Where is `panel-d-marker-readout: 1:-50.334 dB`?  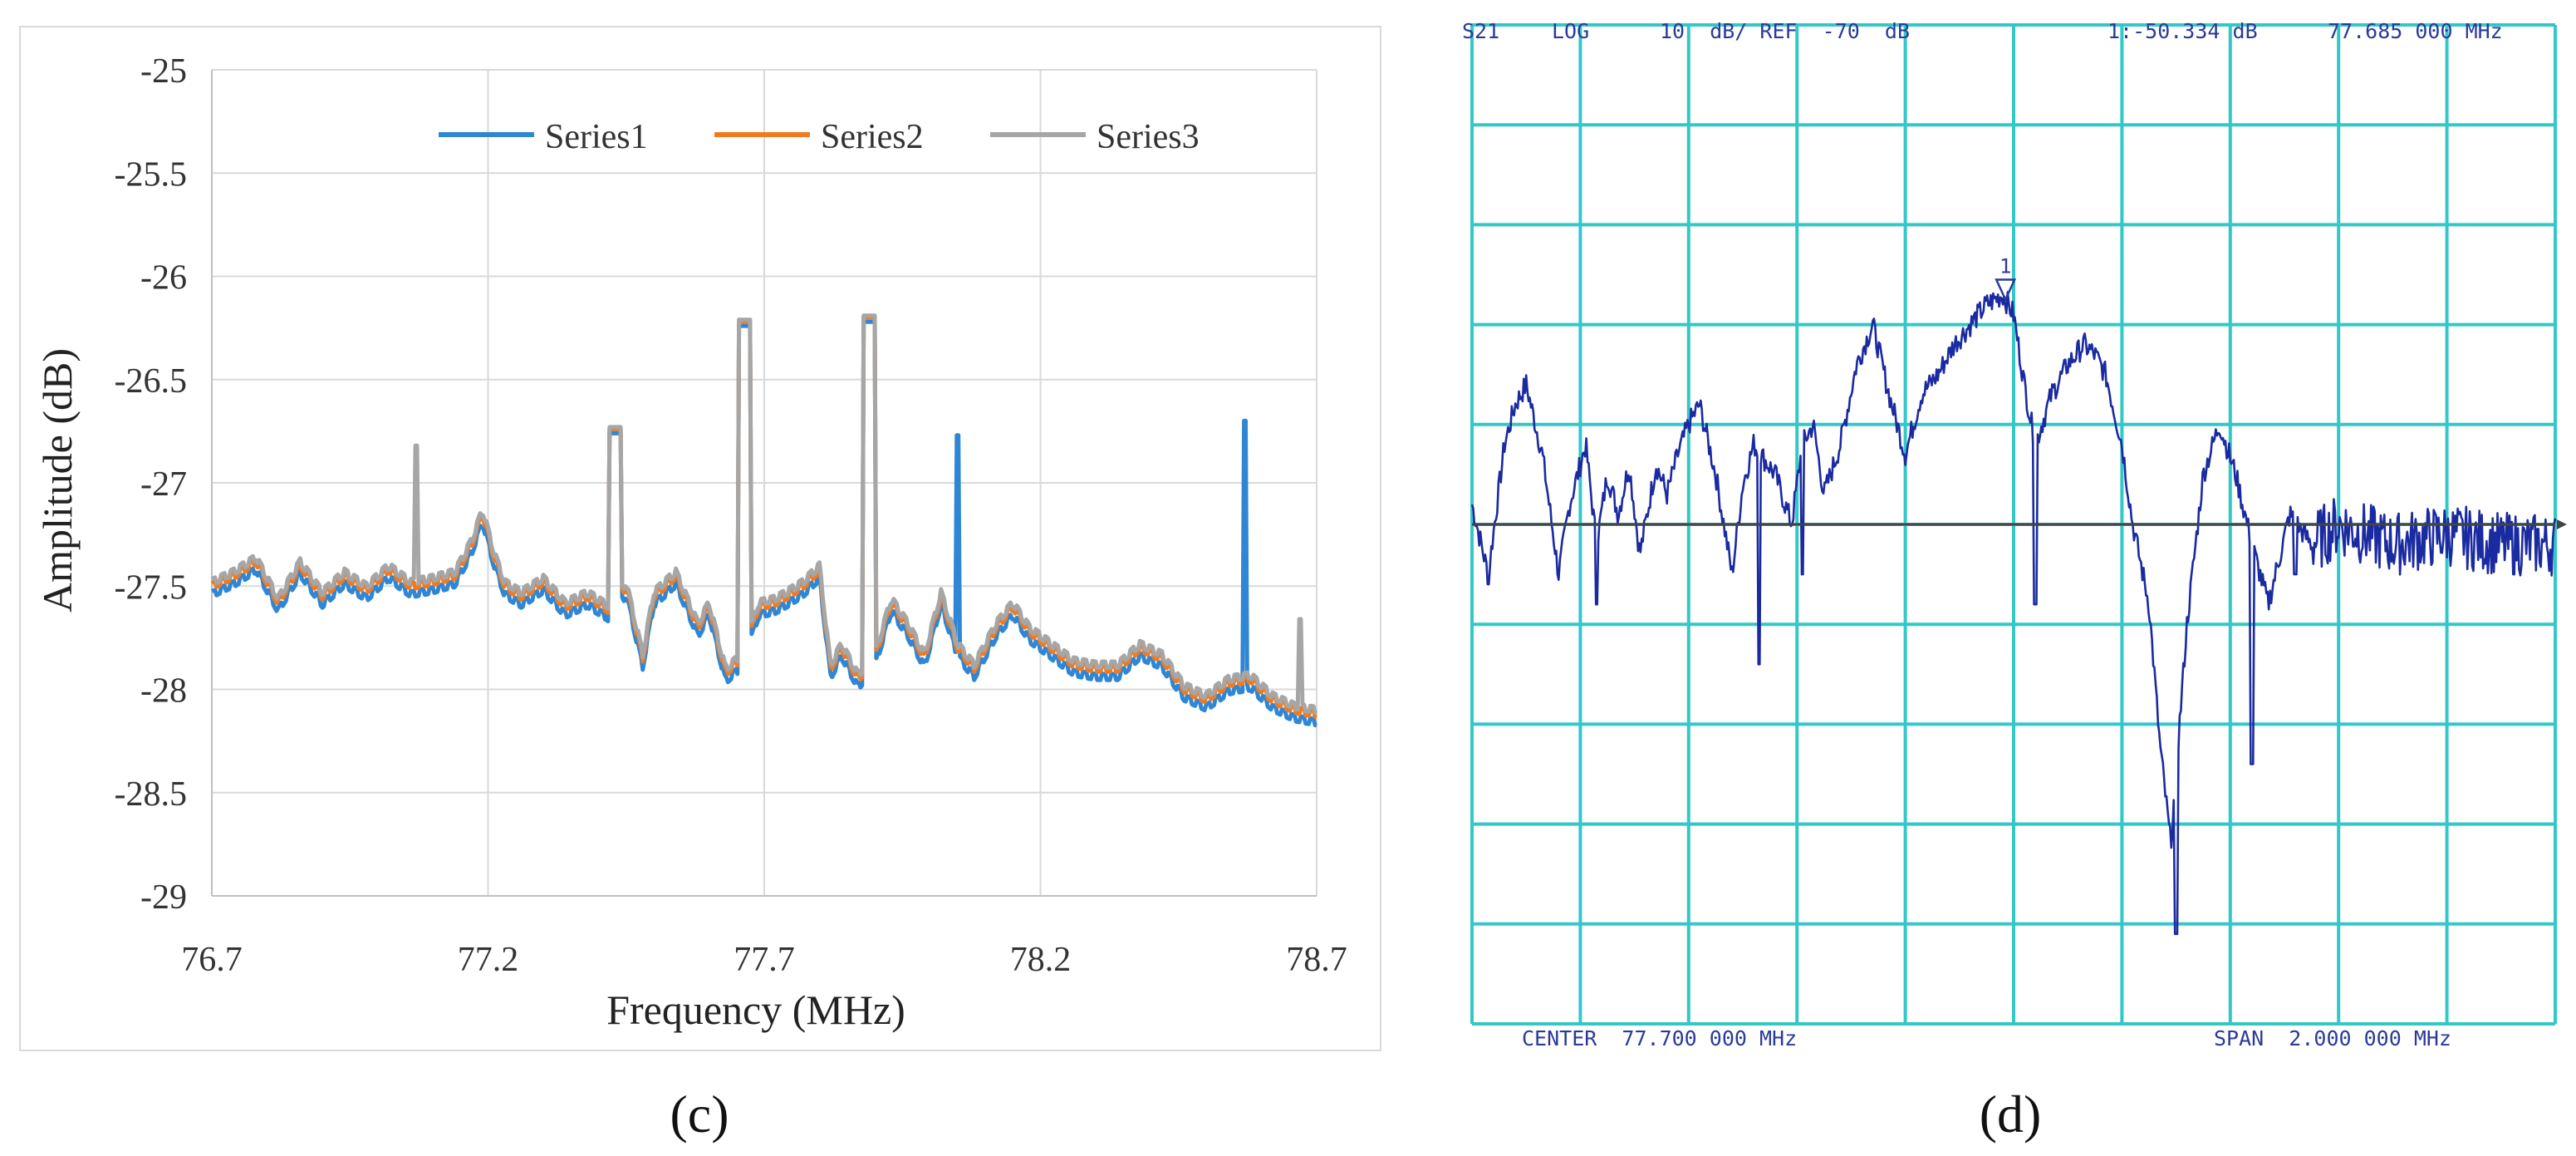 panel-d-marker-readout: 1:-50.334 dB is located at coordinates (2182, 31).